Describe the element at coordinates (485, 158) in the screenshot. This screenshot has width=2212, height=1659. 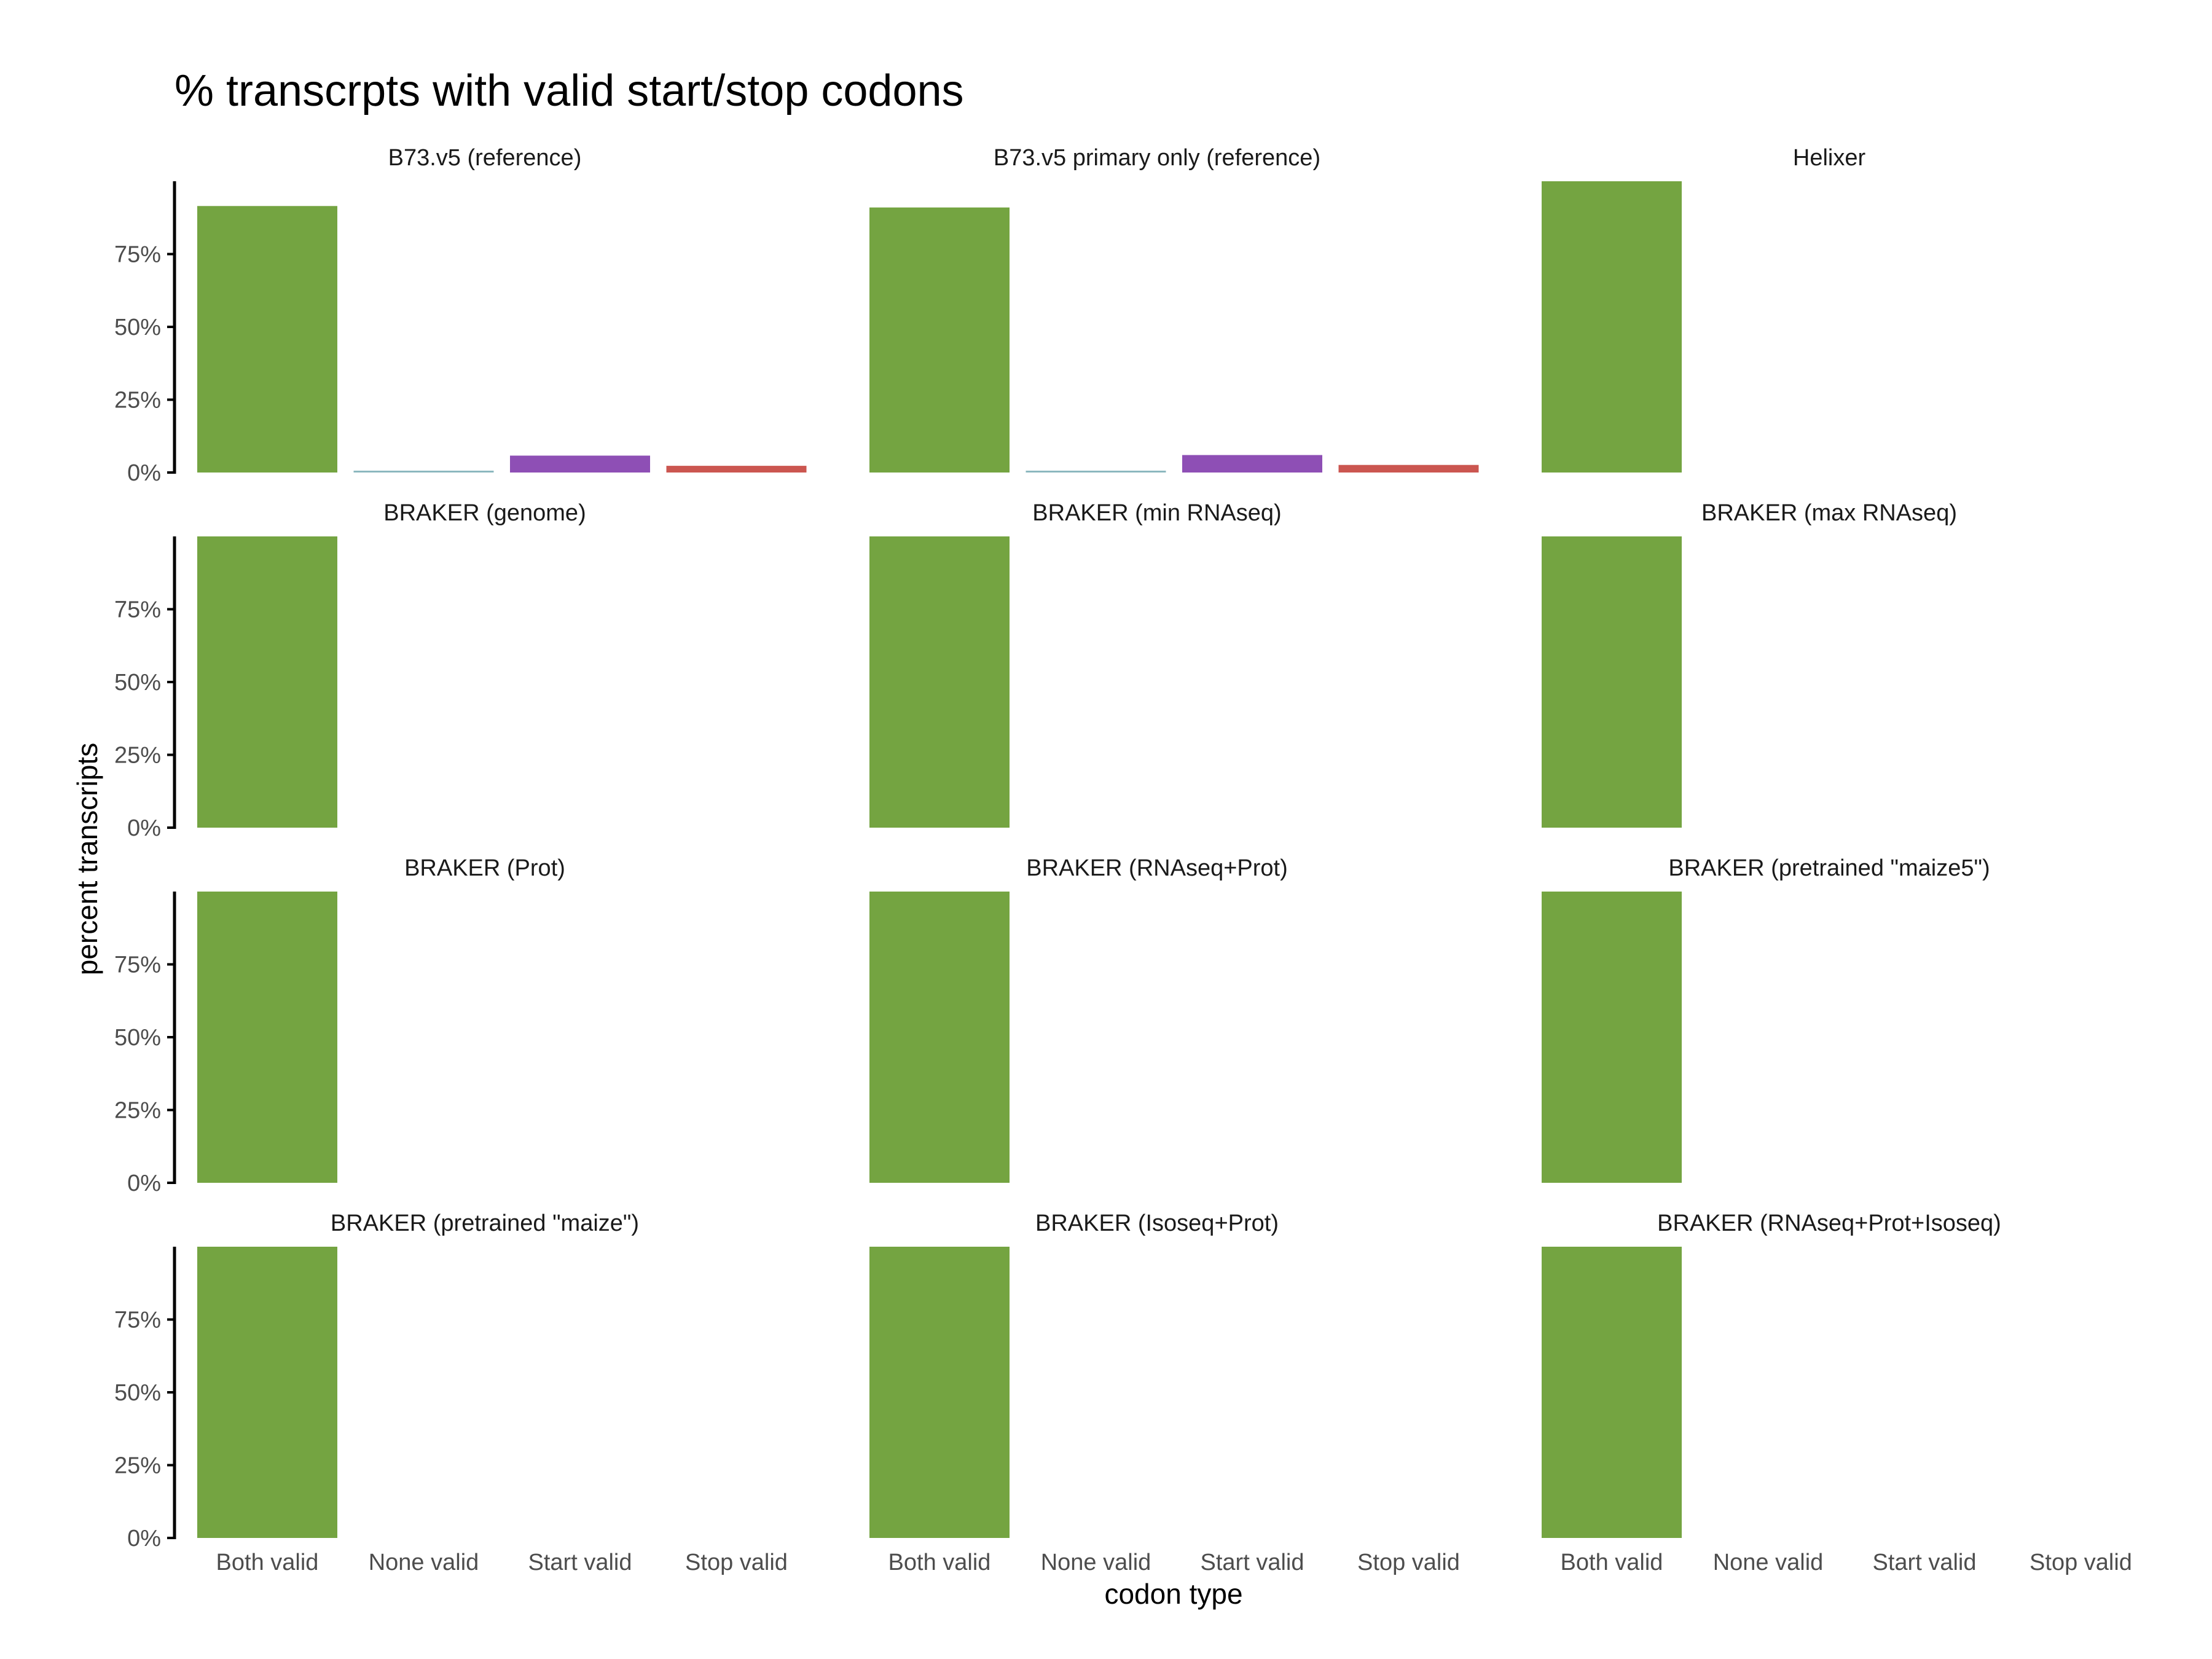
I see `facet-strip-label: B73.v5 (reference)` at that location.